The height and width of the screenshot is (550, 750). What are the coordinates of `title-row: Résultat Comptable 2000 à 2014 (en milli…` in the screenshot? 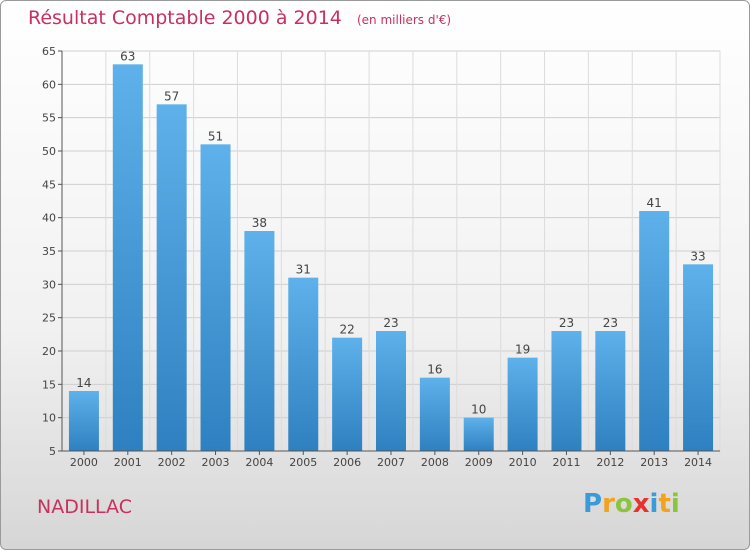 It's located at (239, 18).